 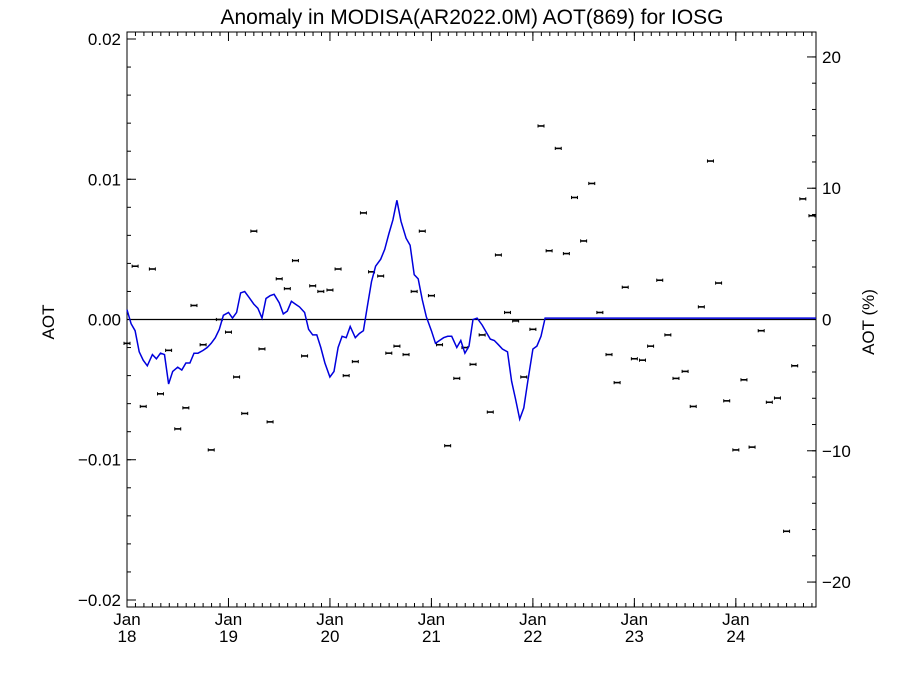 What do you see at coordinates (104, 179) in the screenshot?
I see `y-tick-label: 0.01` at bounding box center [104, 179].